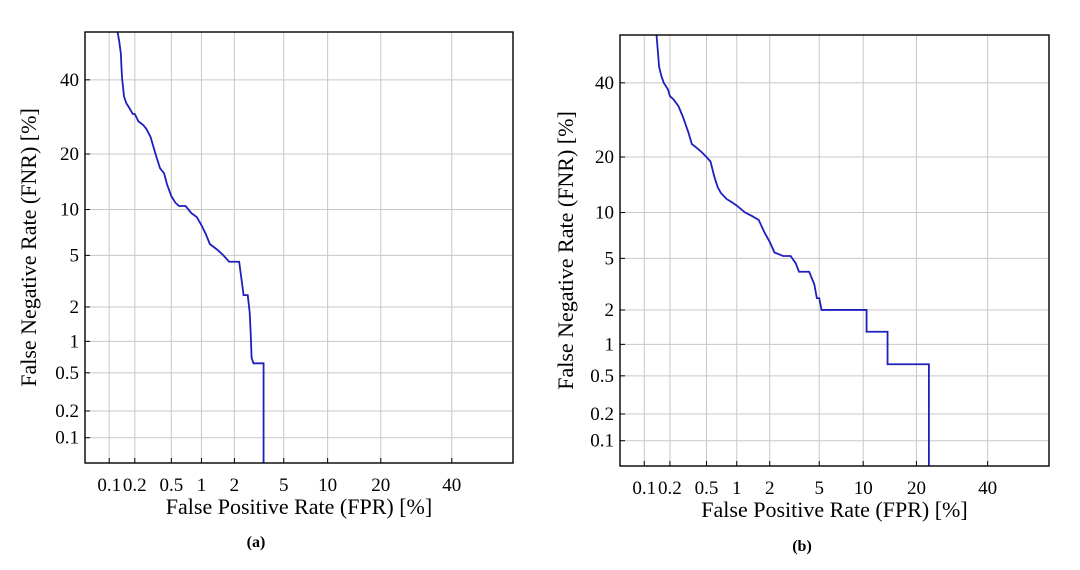 This screenshot has width=1080, height=570. I want to click on panel-caption: (a), so click(256, 542).